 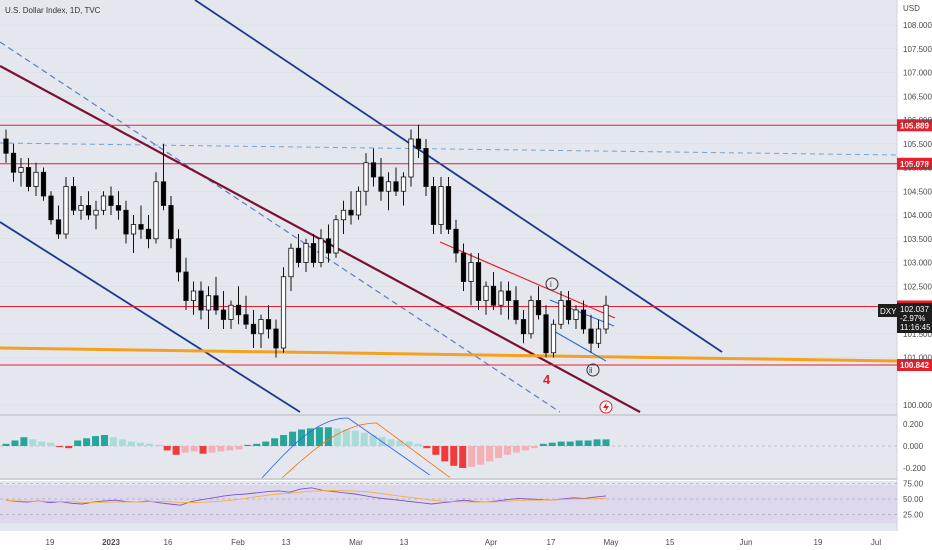 What do you see at coordinates (53, 10) in the screenshot?
I see `chart-title: U.S. Dollar Index, 1D, TVC` at bounding box center [53, 10].